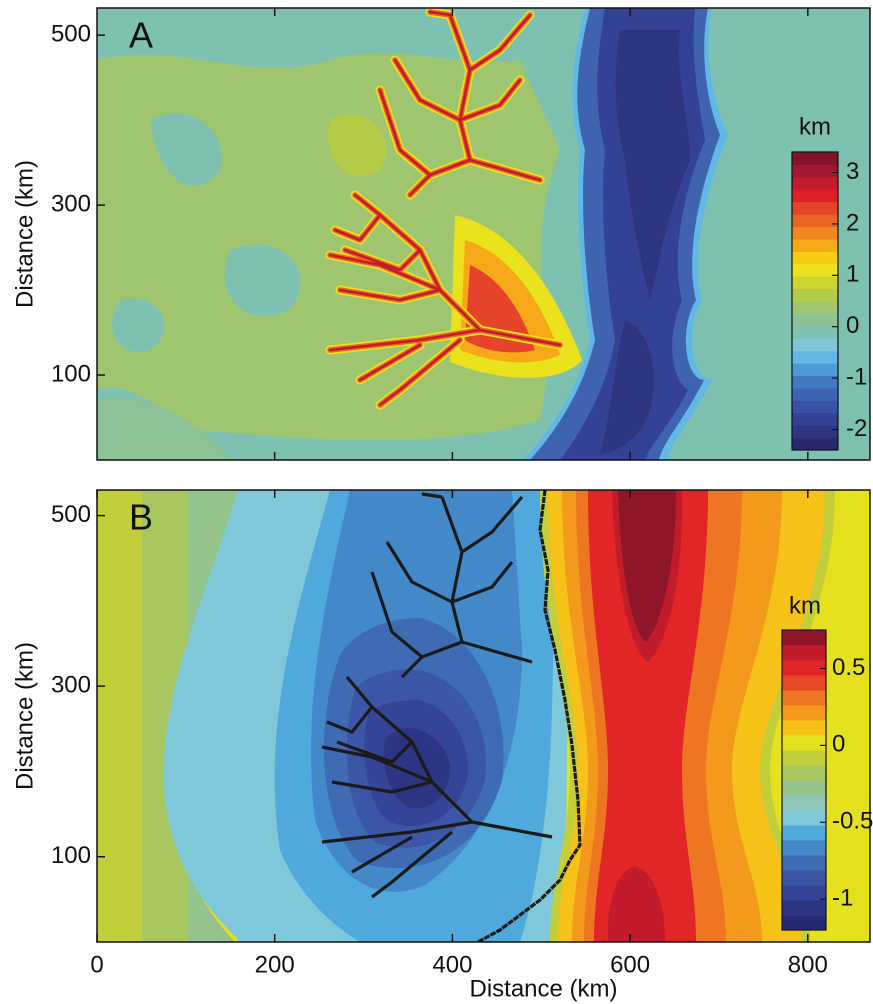 This screenshot has width=873, height=1004. What do you see at coordinates (141, 517) in the screenshot?
I see `panel-label: B` at bounding box center [141, 517].